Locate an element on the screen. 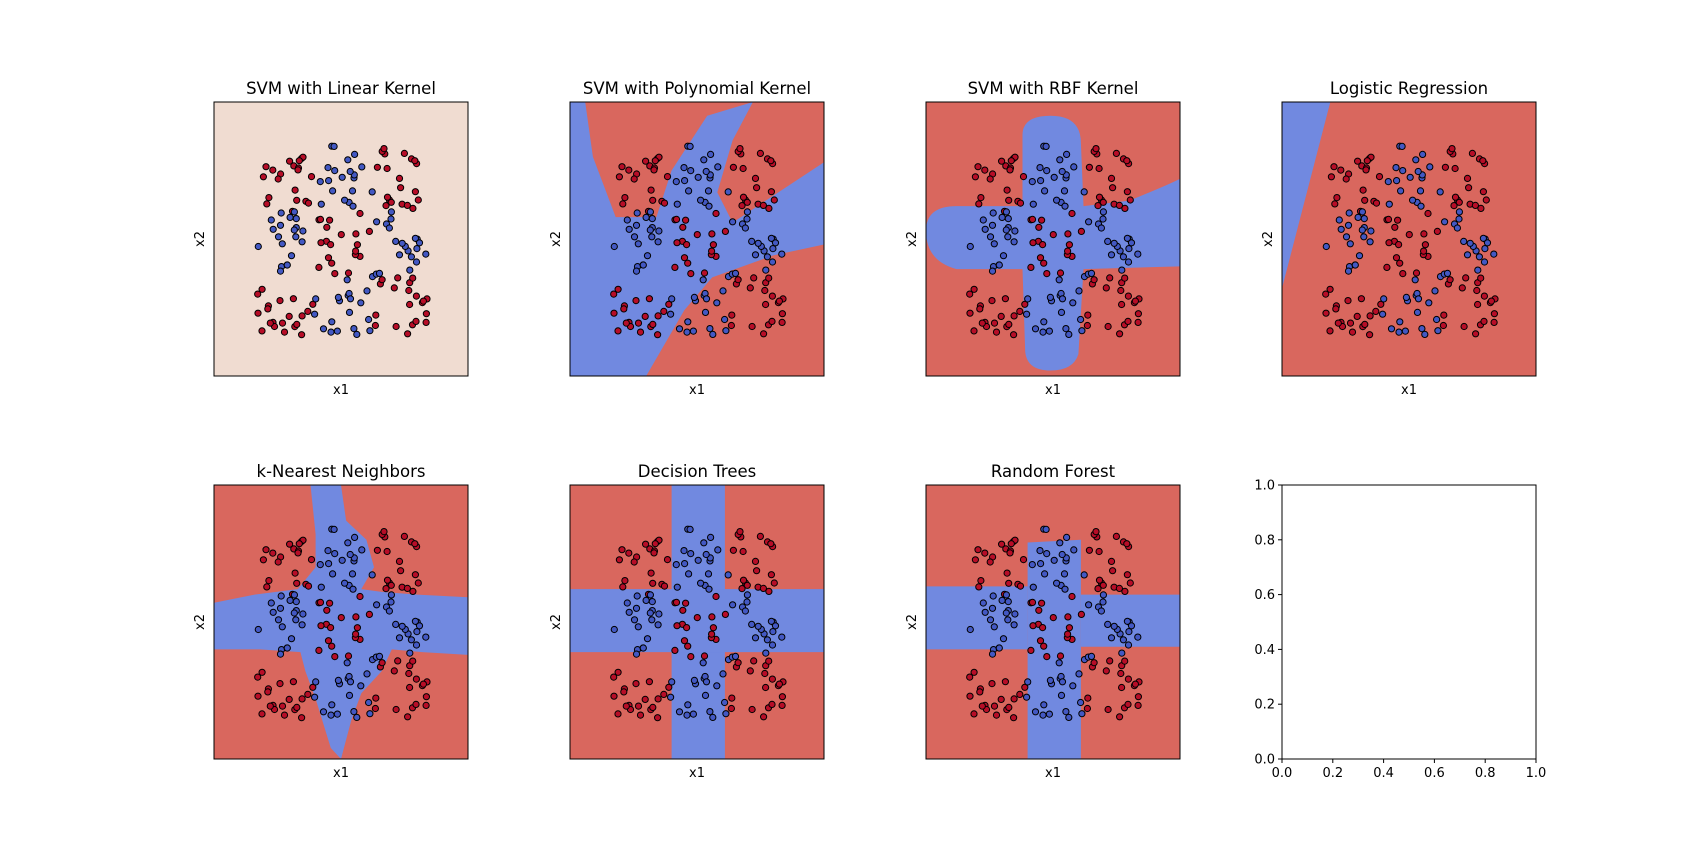  y-tick-label: 0.0 is located at coordinates (1264, 760).